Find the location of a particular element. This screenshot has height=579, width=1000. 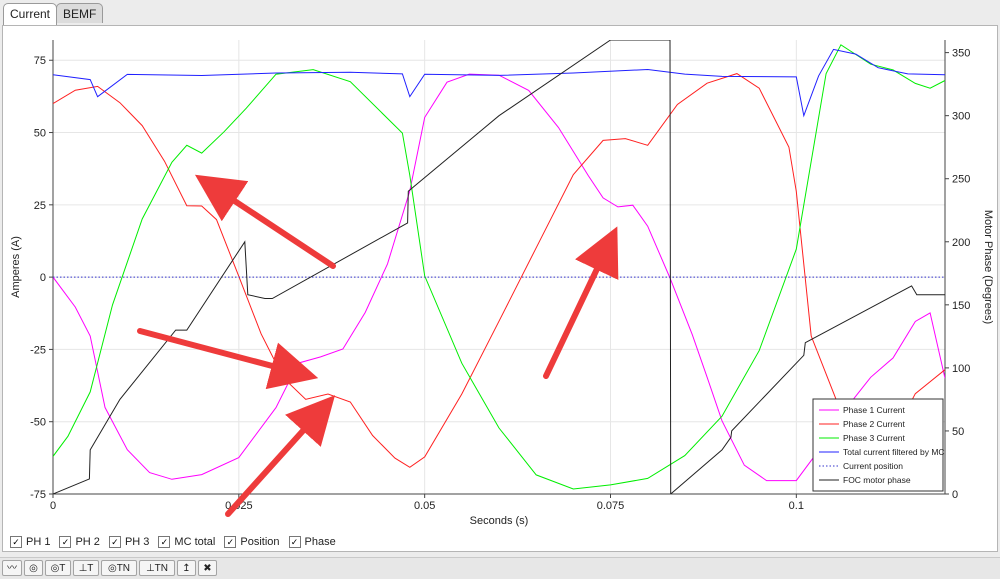

x-tick-label: 0.075 is located at coordinates (611, 506).